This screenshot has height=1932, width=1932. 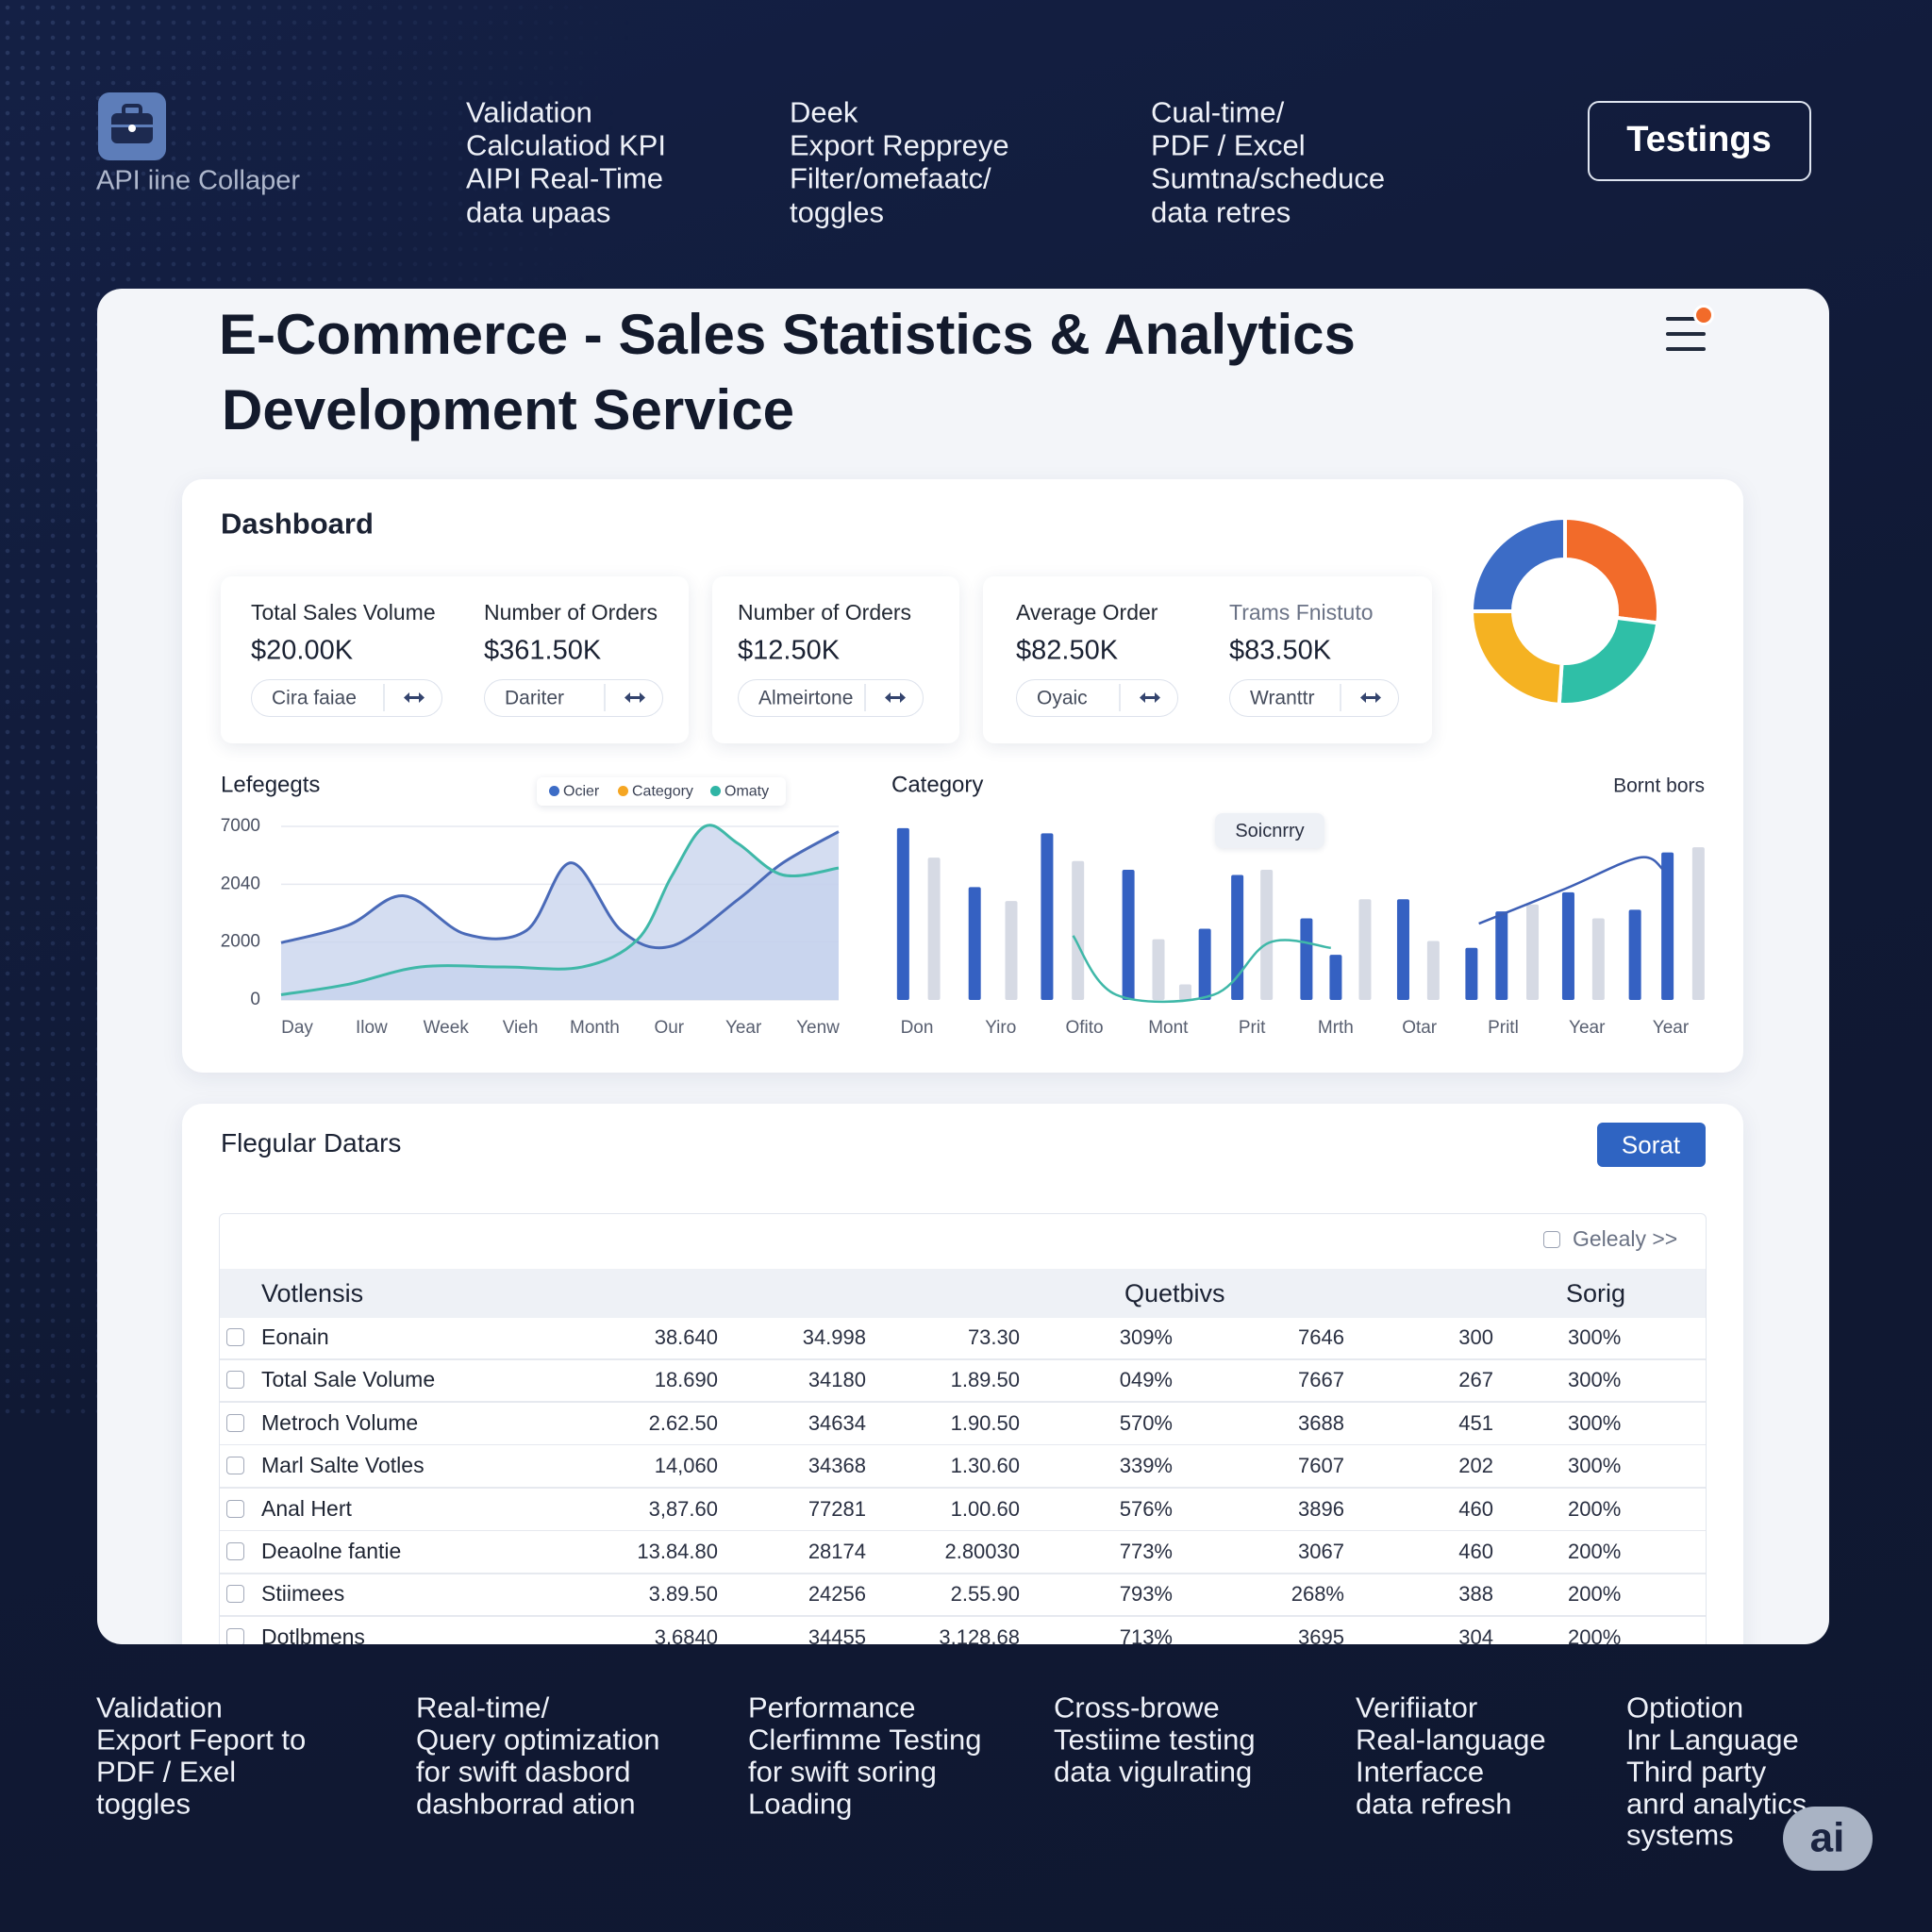 I want to click on nav-text: Cual-time/, so click(x=1218, y=112).